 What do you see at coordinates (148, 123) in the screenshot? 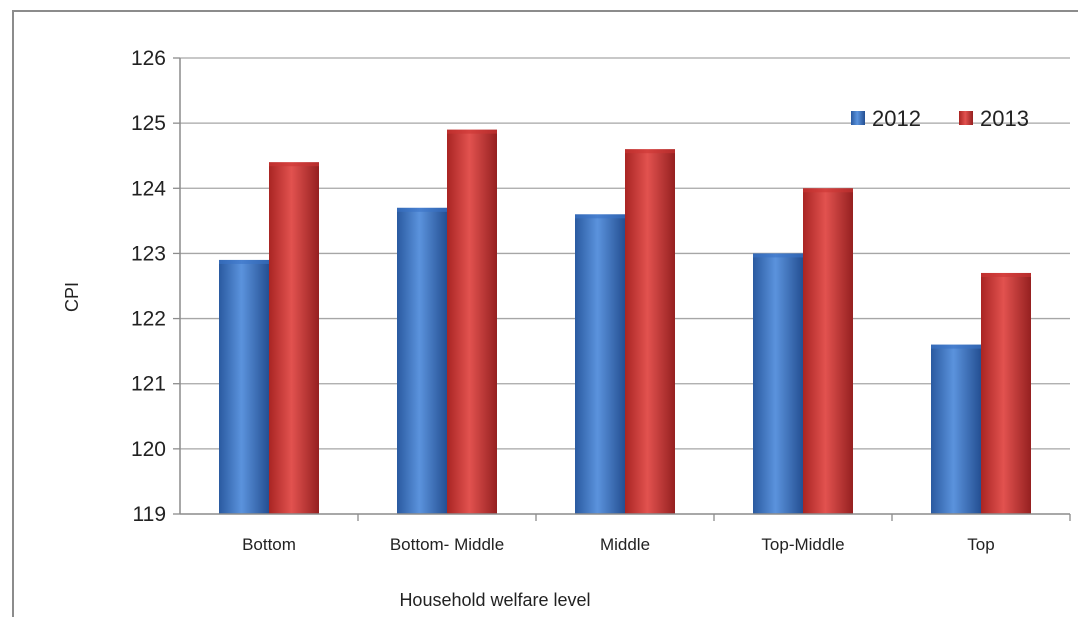
I see `y-tick-label: 125` at bounding box center [148, 123].